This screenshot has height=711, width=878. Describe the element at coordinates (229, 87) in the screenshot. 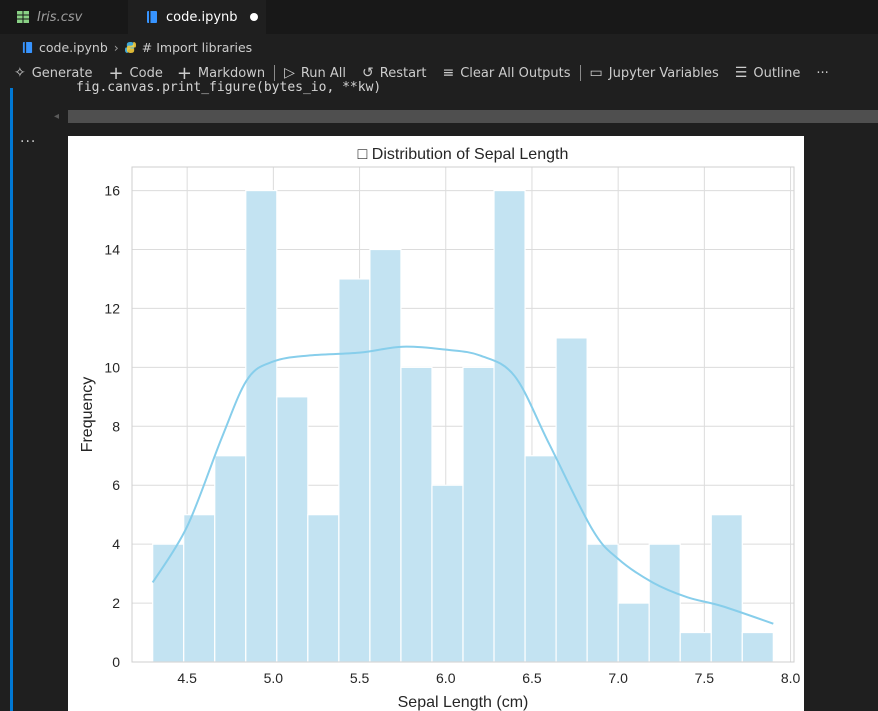

I see `code-line: fig.canvas.print_figure(bytes_io, **kw)` at that location.